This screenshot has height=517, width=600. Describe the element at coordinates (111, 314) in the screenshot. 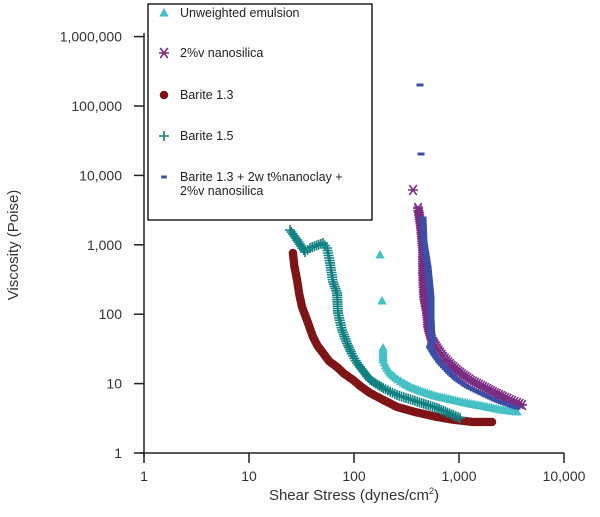

I see `y-tick-label: 100` at that location.